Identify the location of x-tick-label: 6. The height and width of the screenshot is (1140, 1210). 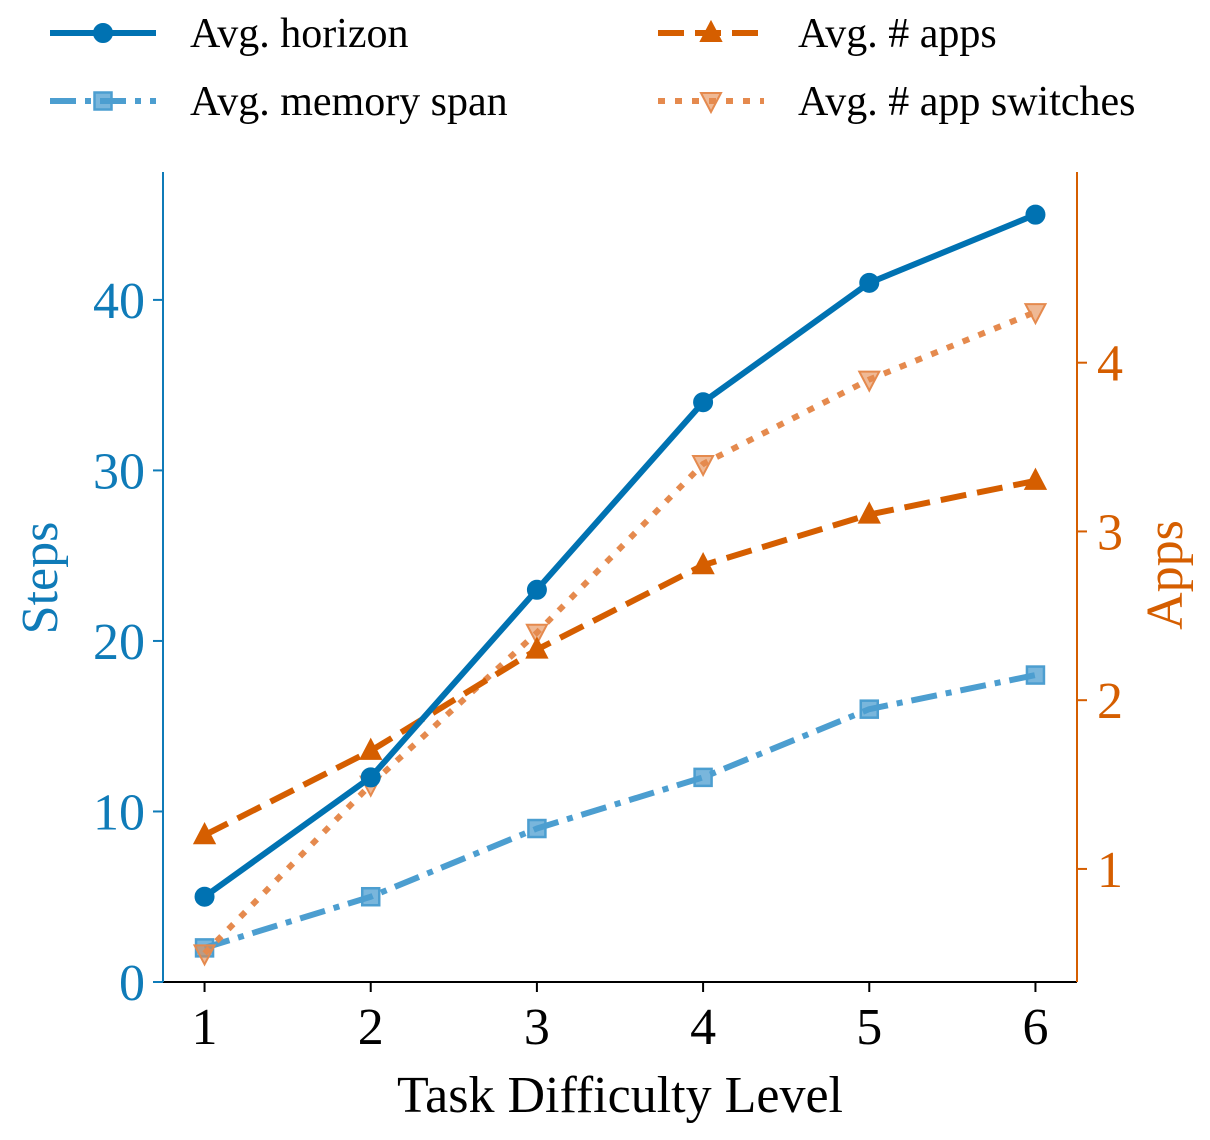
(1035, 1027).